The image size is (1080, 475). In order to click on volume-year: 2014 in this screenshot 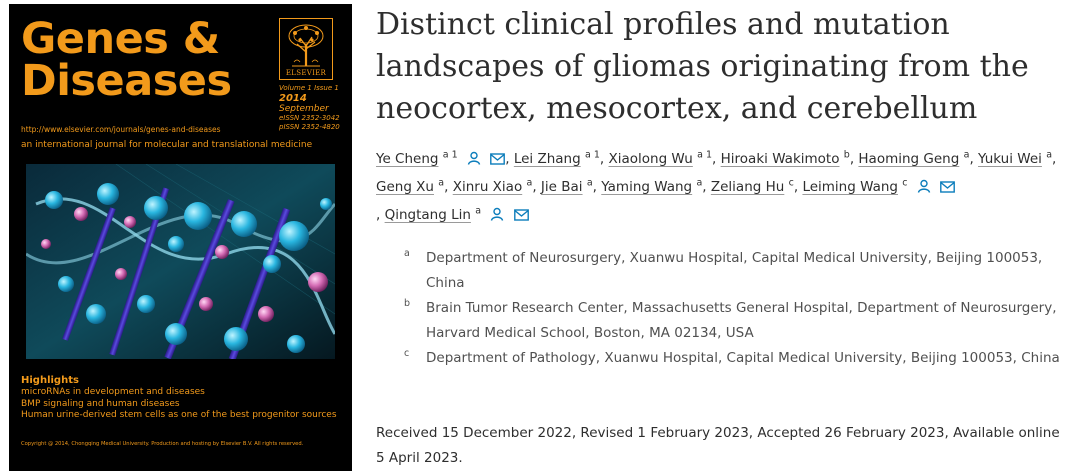, I will do `click(293, 98)`.